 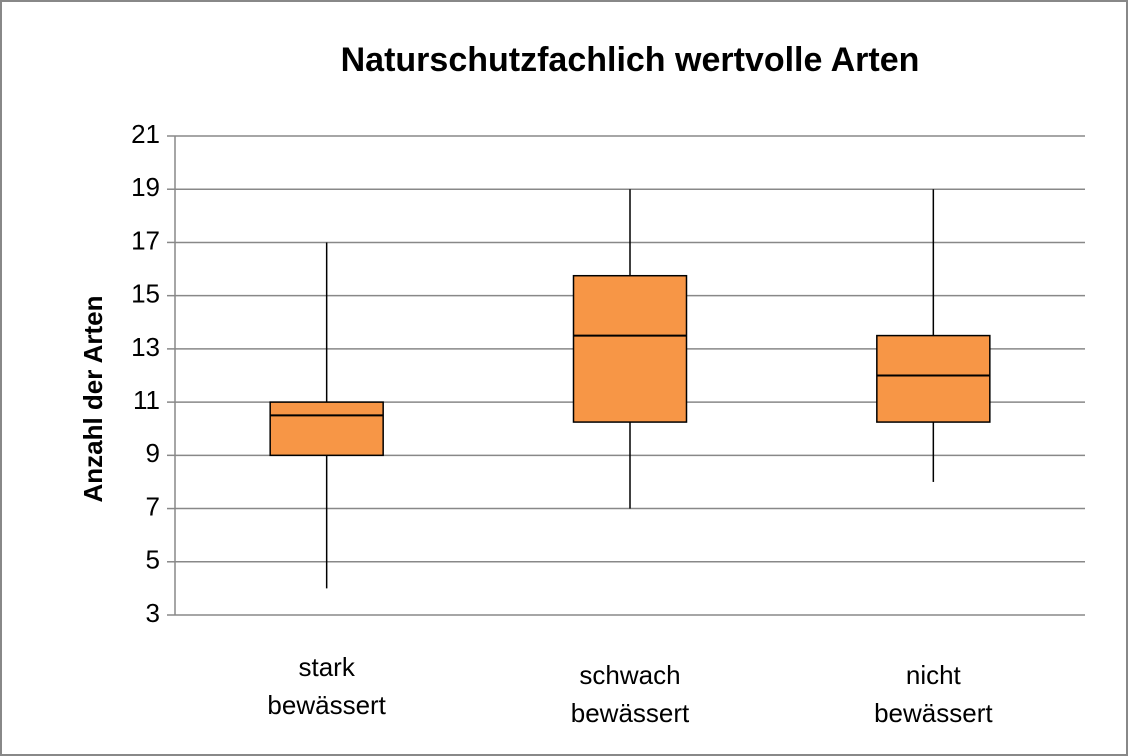 What do you see at coordinates (145, 134) in the screenshot?
I see `y-tick-label: 21` at bounding box center [145, 134].